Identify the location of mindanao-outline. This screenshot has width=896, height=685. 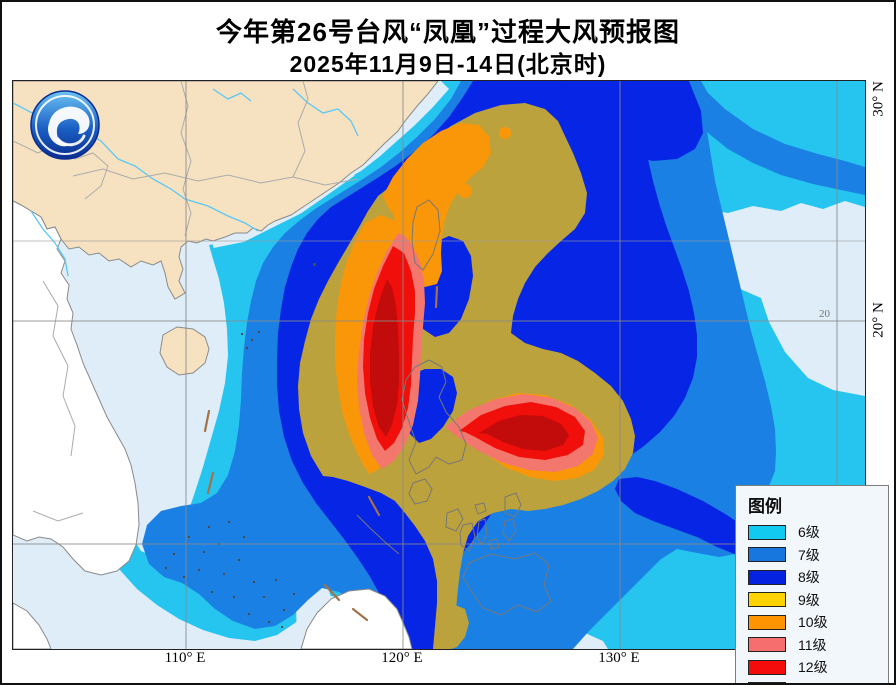
(507, 584).